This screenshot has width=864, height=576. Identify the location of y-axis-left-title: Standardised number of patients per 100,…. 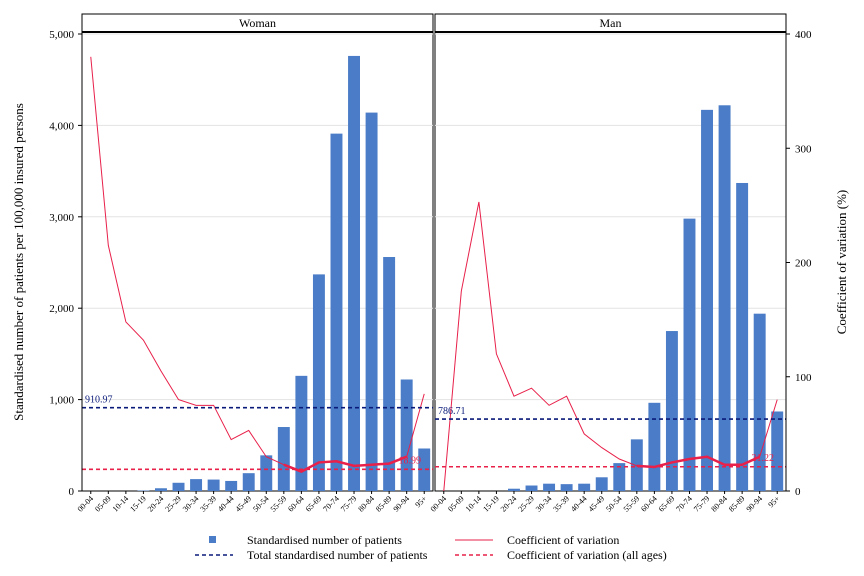
(18, 262).